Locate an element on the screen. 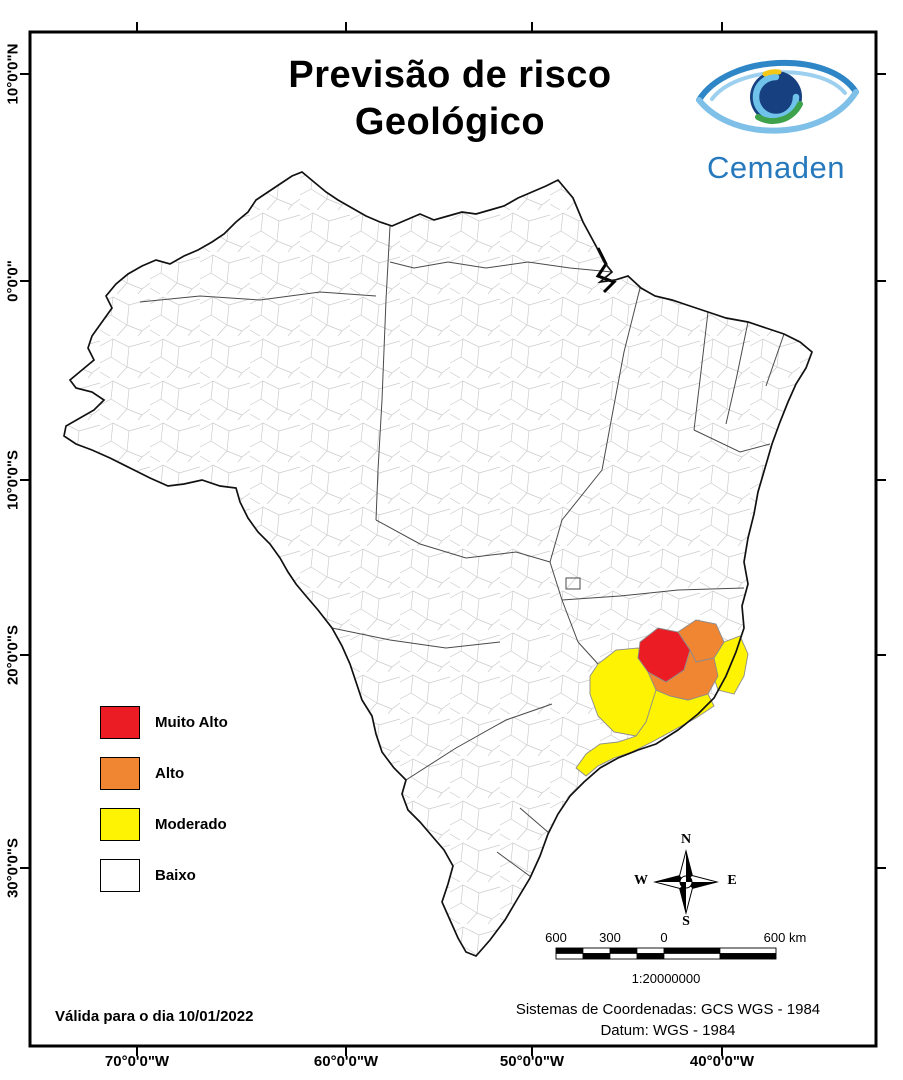  scale-ratio: 1:20000000 is located at coordinates (666, 978).